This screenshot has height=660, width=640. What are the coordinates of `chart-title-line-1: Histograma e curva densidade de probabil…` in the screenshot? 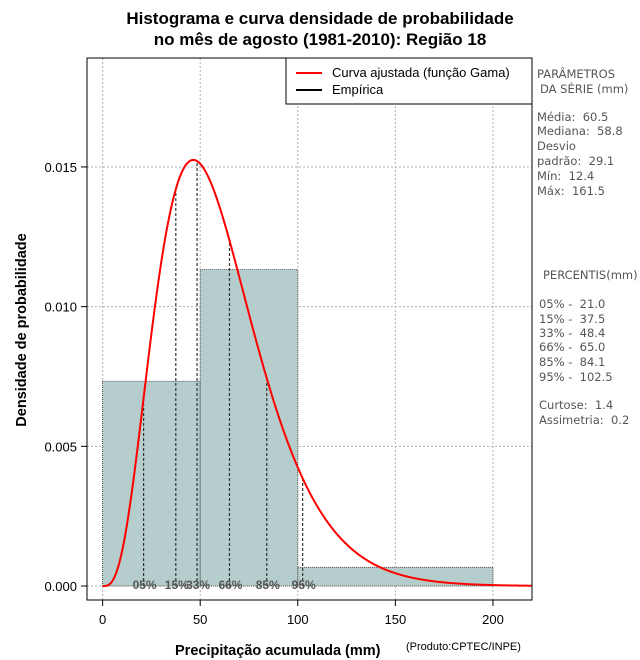 It's located at (320, 18).